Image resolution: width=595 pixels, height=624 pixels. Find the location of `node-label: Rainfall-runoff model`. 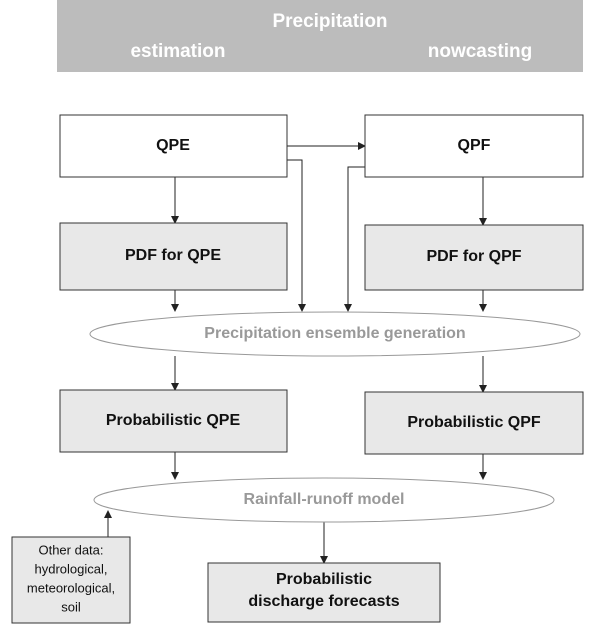

node-label: Rainfall-runoff model is located at coordinates (324, 499).